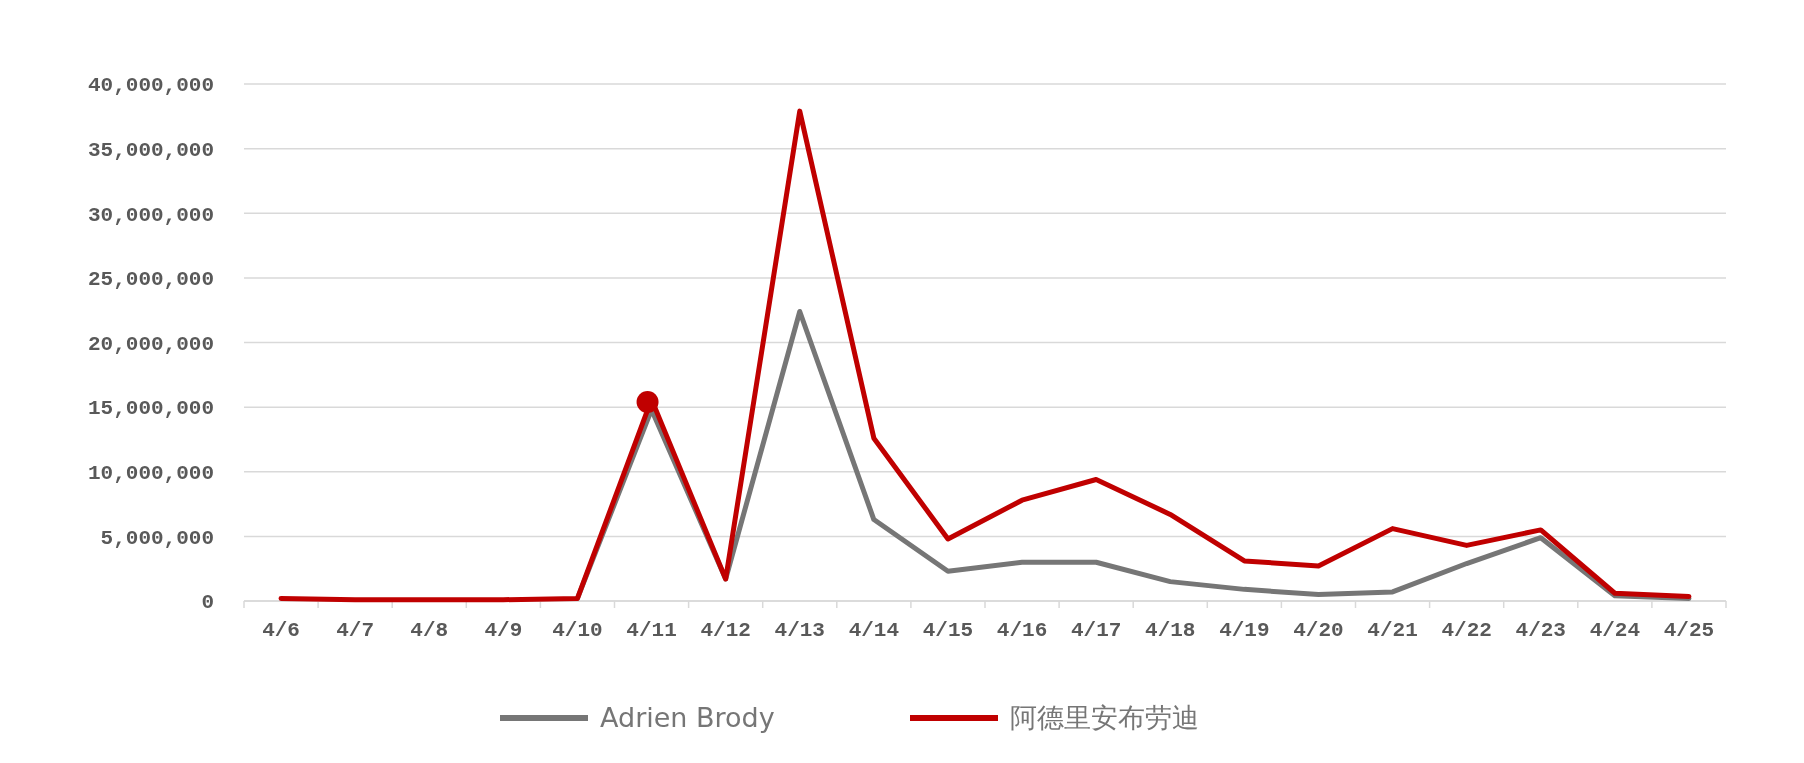 Image resolution: width=1804 pixels, height=763 pixels. Describe the element at coordinates (874, 630) in the screenshot. I see `x-tick-label: 4/14` at that location.